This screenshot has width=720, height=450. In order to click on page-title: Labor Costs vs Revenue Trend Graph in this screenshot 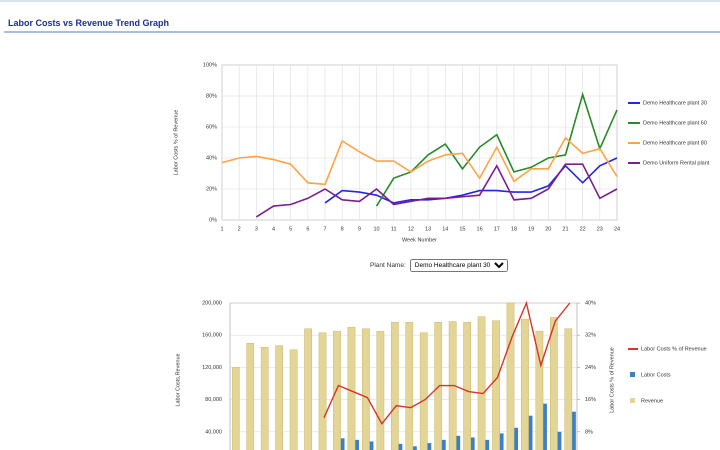, I will do `click(89, 23)`.